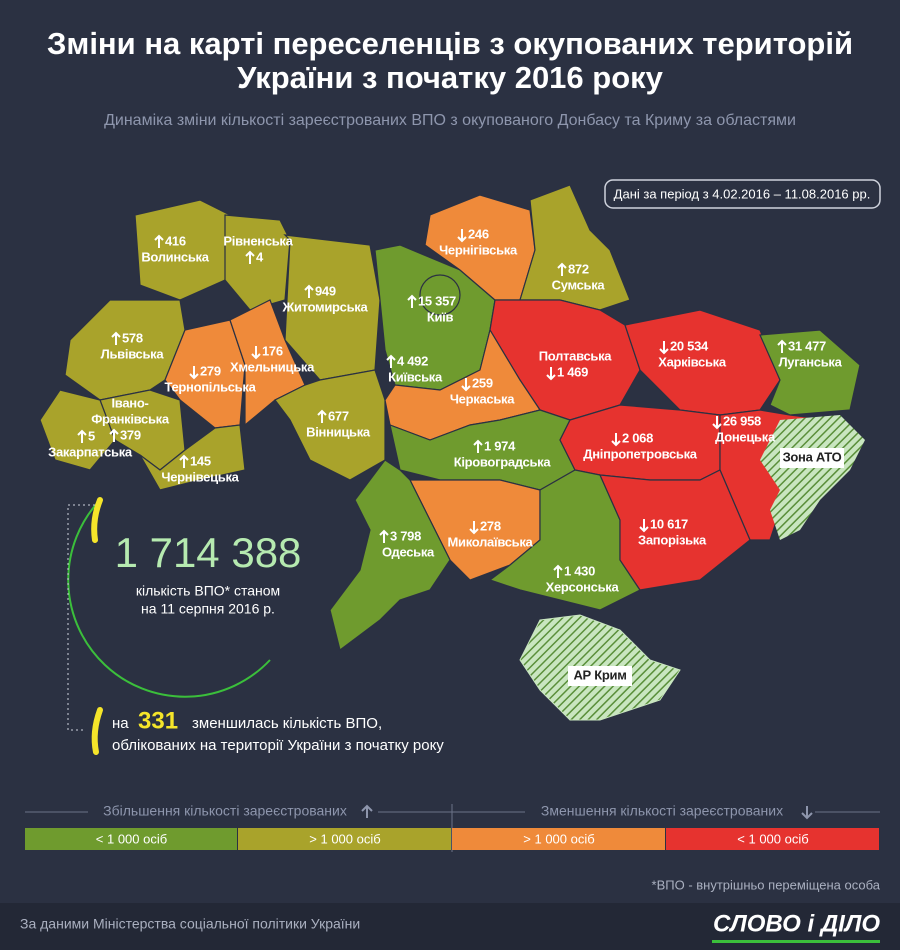  I want to click on region-name: Кіровоградська, so click(503, 461).